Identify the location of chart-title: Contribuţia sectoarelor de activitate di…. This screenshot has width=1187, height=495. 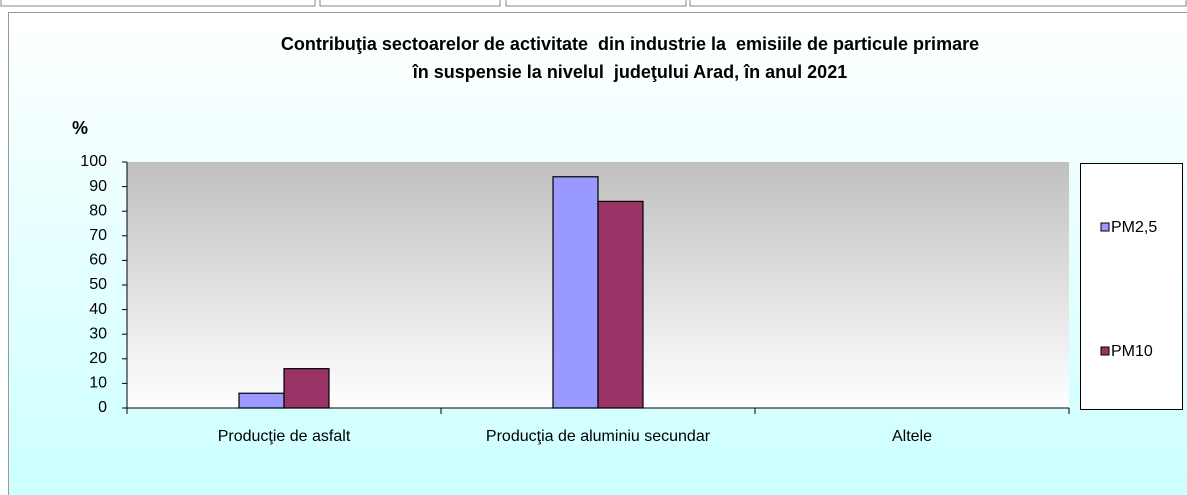
(630, 44).